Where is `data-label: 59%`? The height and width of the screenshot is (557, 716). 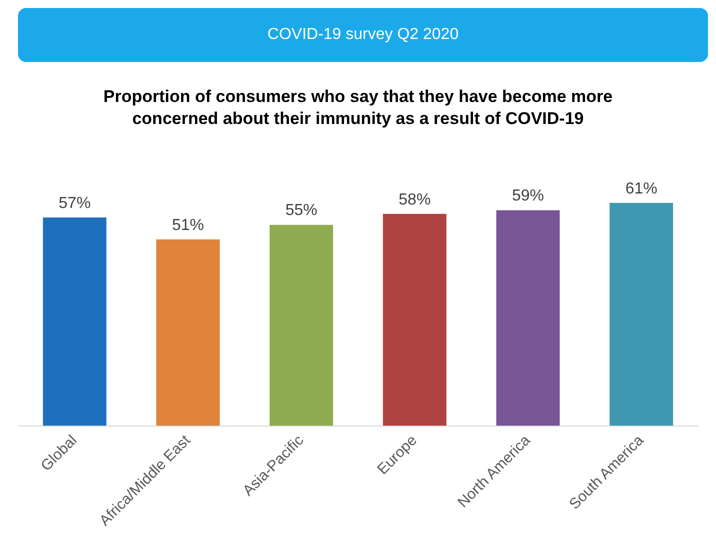 data-label: 59% is located at coordinates (528, 196).